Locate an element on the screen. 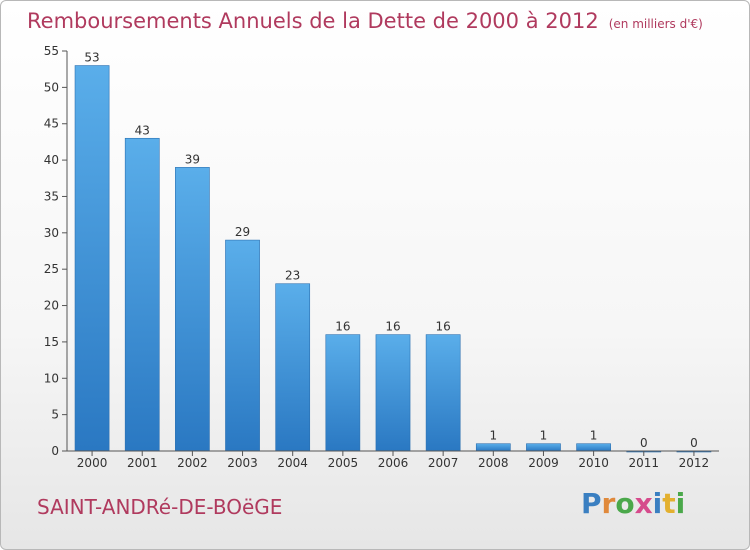 The height and width of the screenshot is (550, 750). bar-2007 is located at coordinates (443, 393).